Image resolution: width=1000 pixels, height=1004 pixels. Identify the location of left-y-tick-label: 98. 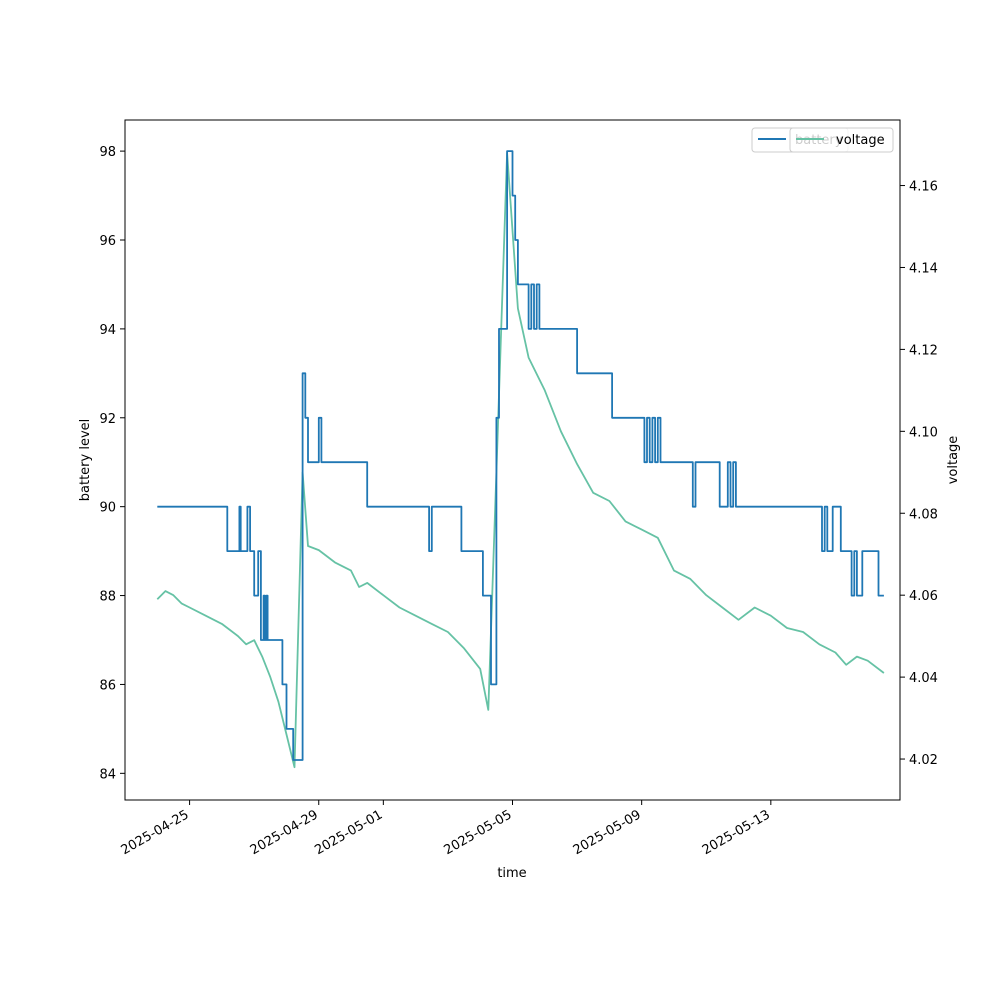
(107, 152).